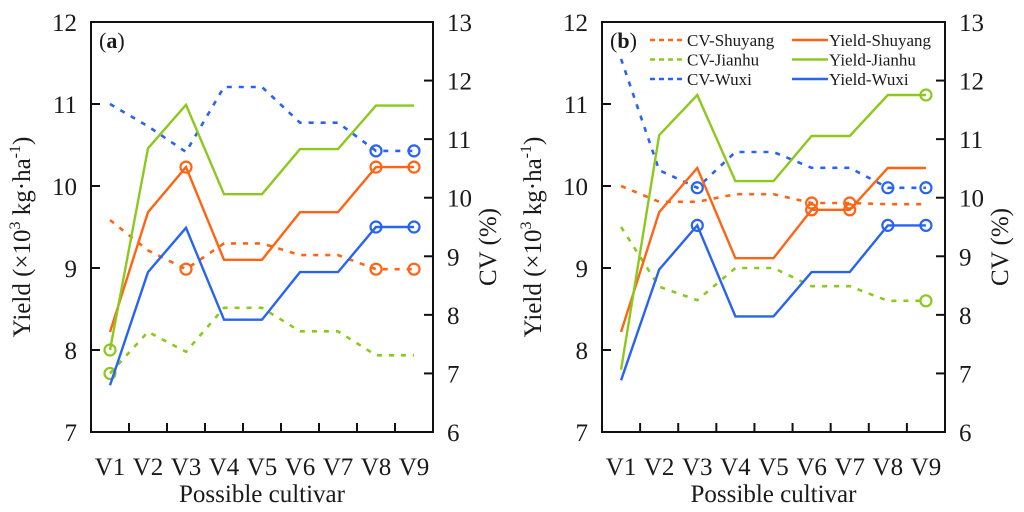 This screenshot has height=512, width=1024. Describe the element at coordinates (971, 140) in the screenshot. I see `panel-b-y2-tick-label: 11` at that location.